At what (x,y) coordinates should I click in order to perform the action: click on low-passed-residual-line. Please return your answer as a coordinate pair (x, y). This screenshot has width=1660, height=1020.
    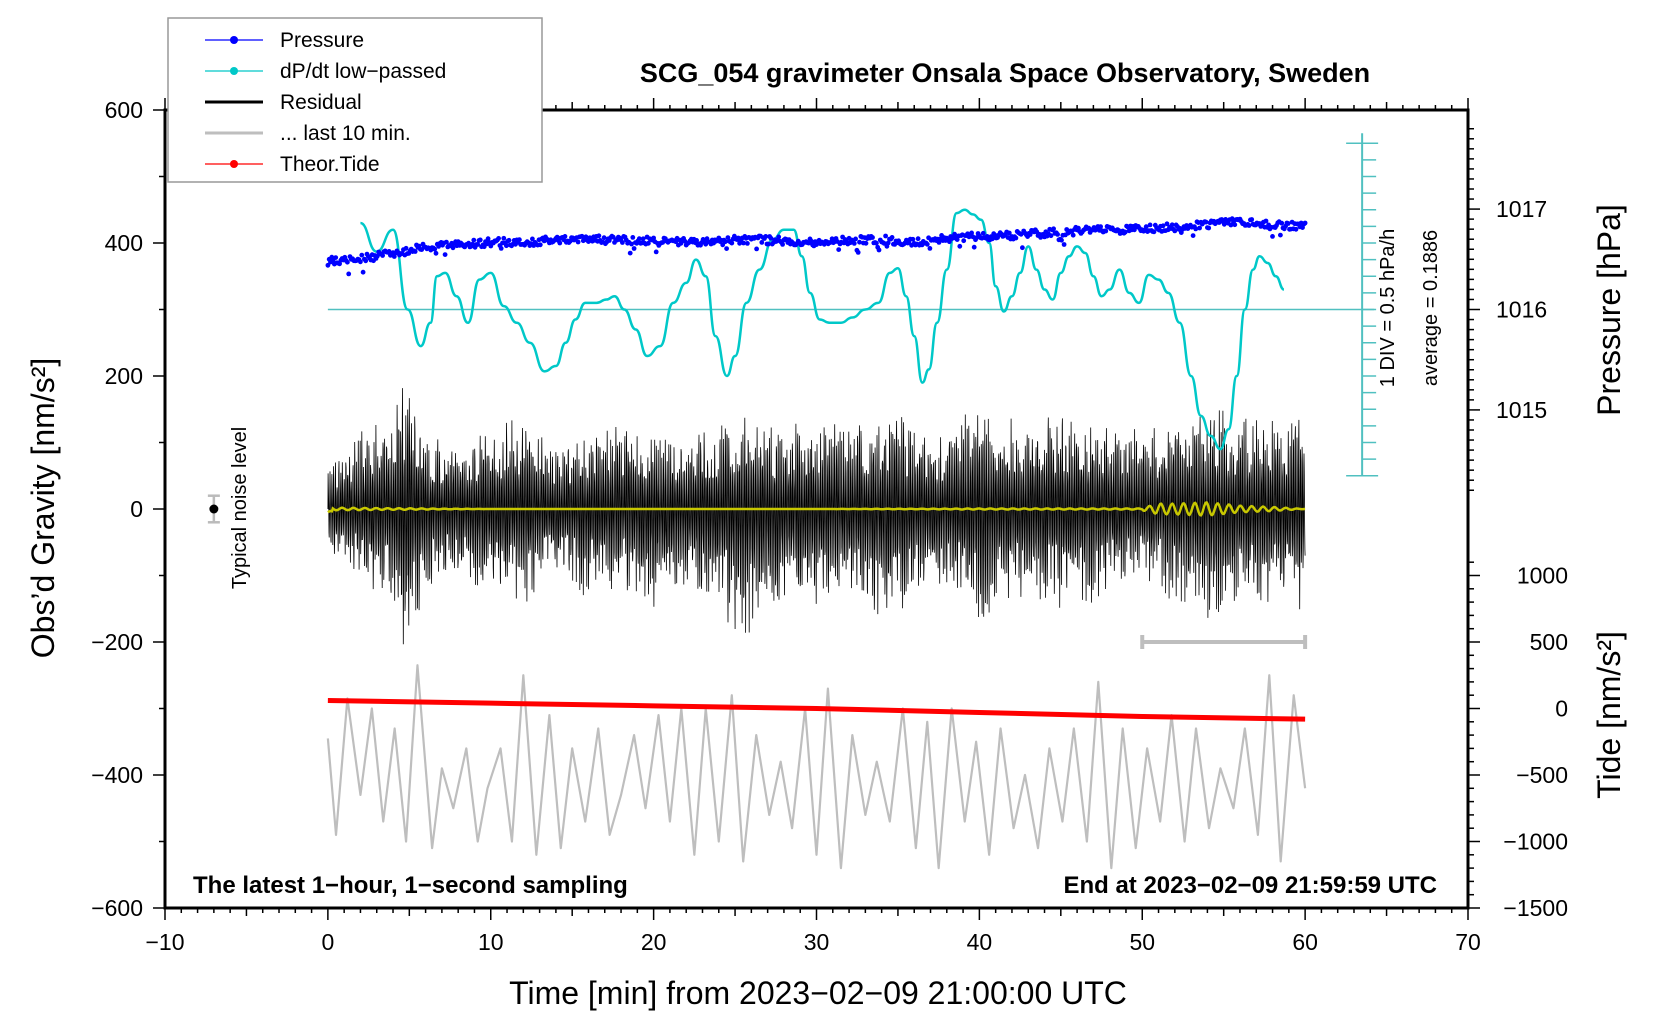
    Looking at the image, I should click on (816, 509).